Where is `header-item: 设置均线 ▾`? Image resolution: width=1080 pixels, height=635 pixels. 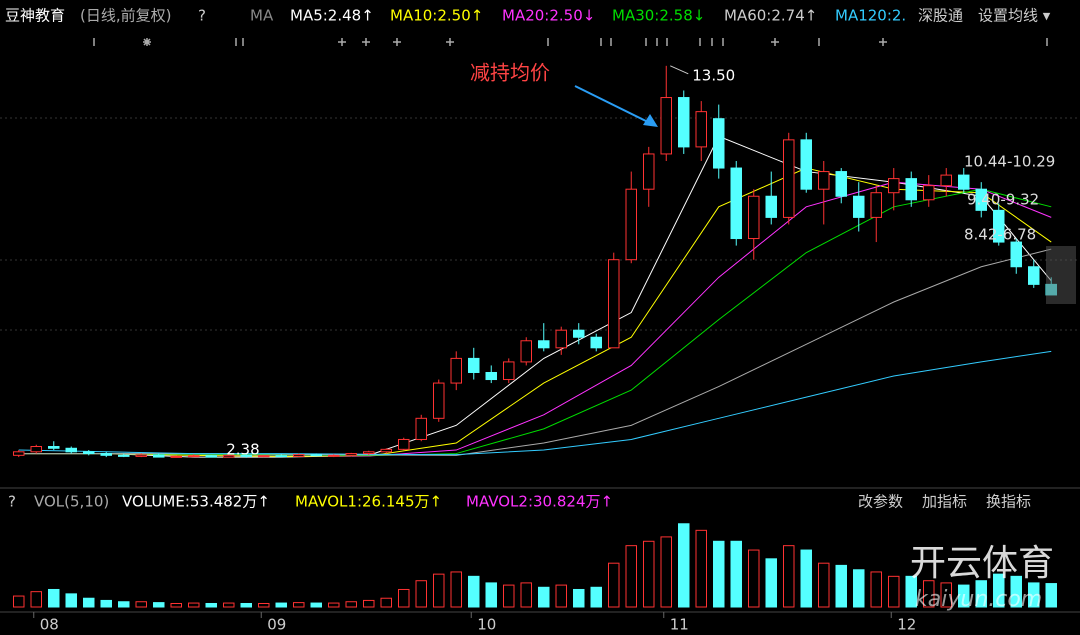 header-item: 设置均线 ▾ is located at coordinates (1014, 16).